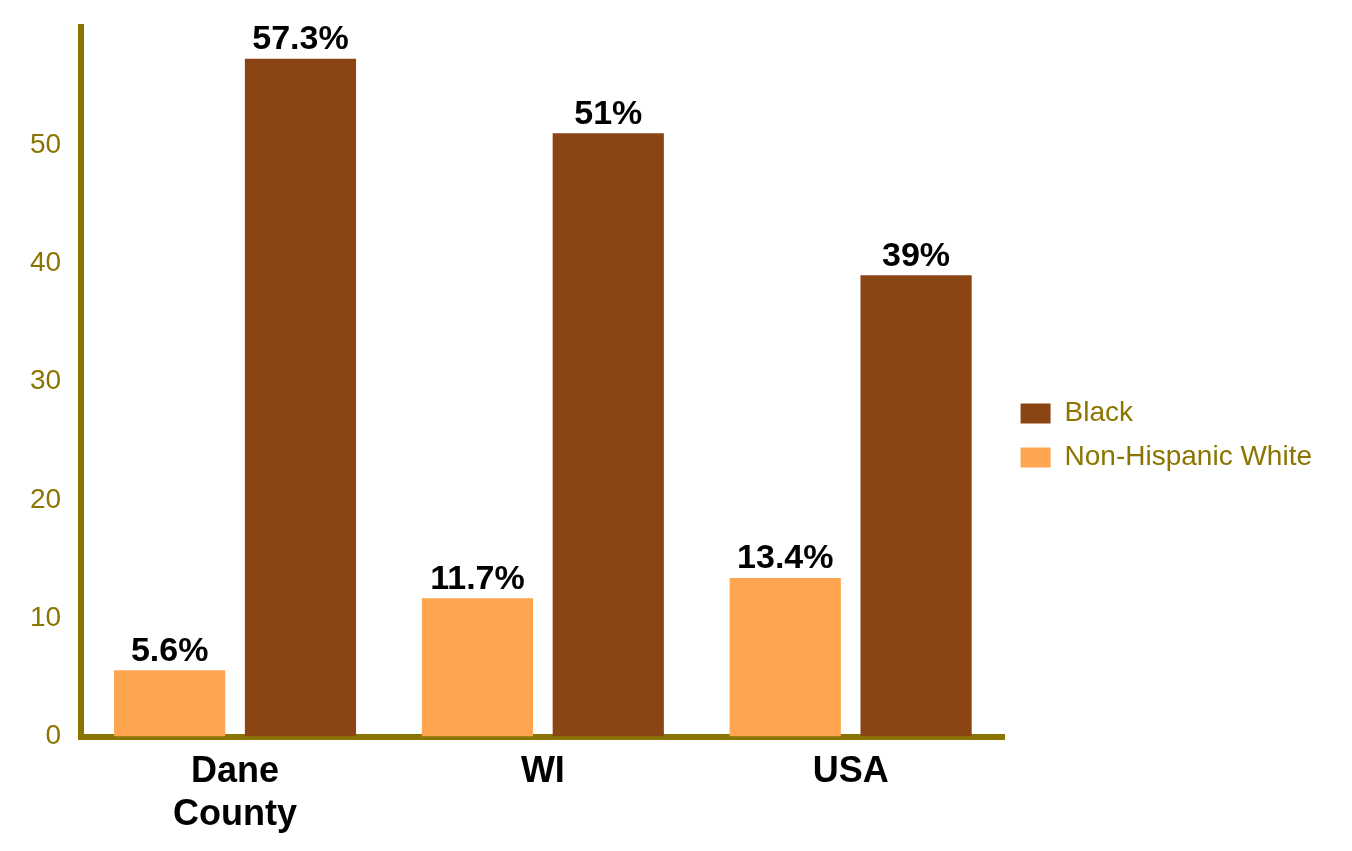 The image size is (1352, 851). Describe the element at coordinates (45, 262) in the screenshot. I see `y-tick-label: 40` at that location.